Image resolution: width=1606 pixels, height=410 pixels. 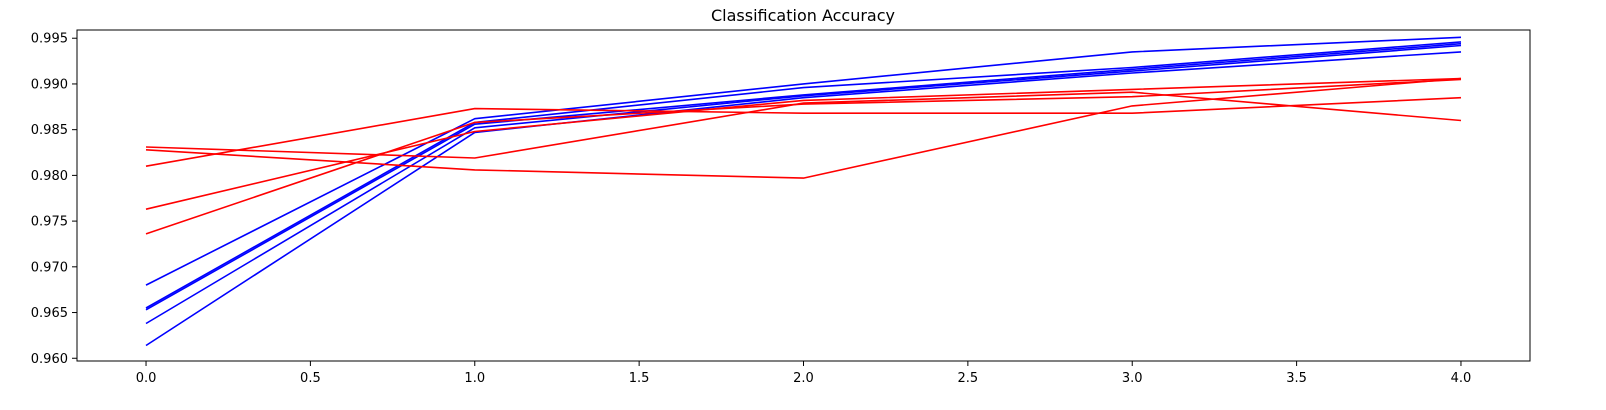 What do you see at coordinates (803, 15) in the screenshot?
I see `chart-title: Classification Accuracy` at bounding box center [803, 15].